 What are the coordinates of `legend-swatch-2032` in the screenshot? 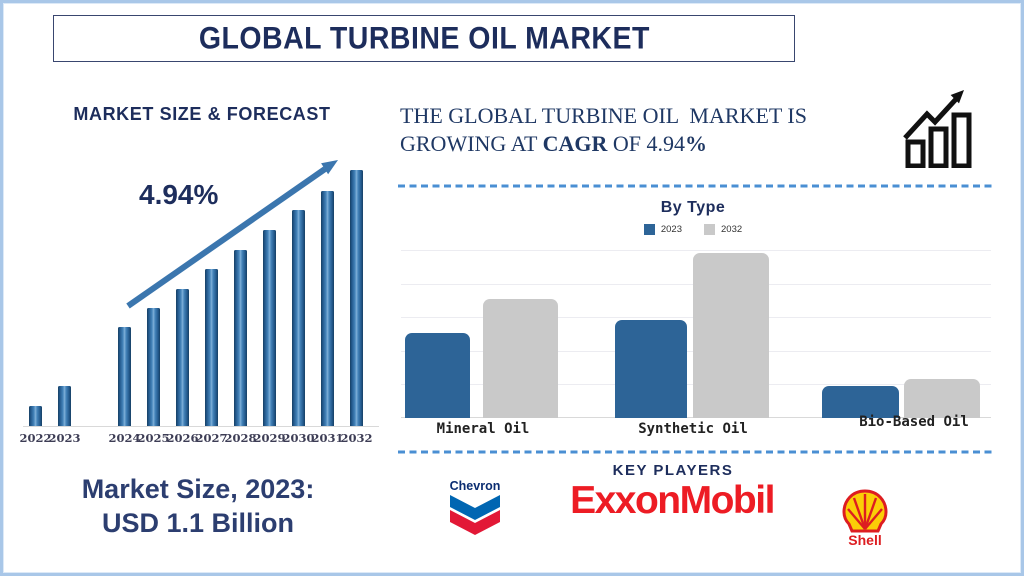 It's located at (709, 229).